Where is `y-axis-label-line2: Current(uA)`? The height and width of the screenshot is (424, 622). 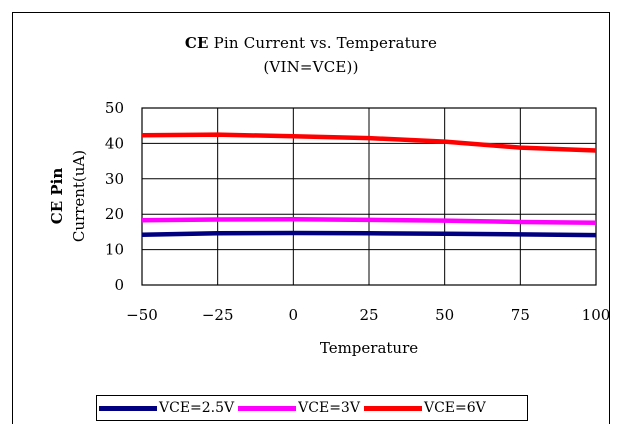
y-axis-label-line2: Current(uA) is located at coordinates (79, 196).